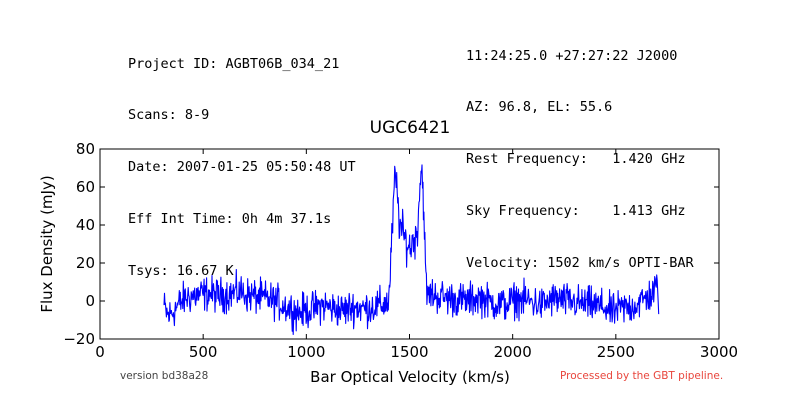  Describe the element at coordinates (169, 115) in the screenshot. I see `header-line: Scans: 8-9` at that location.